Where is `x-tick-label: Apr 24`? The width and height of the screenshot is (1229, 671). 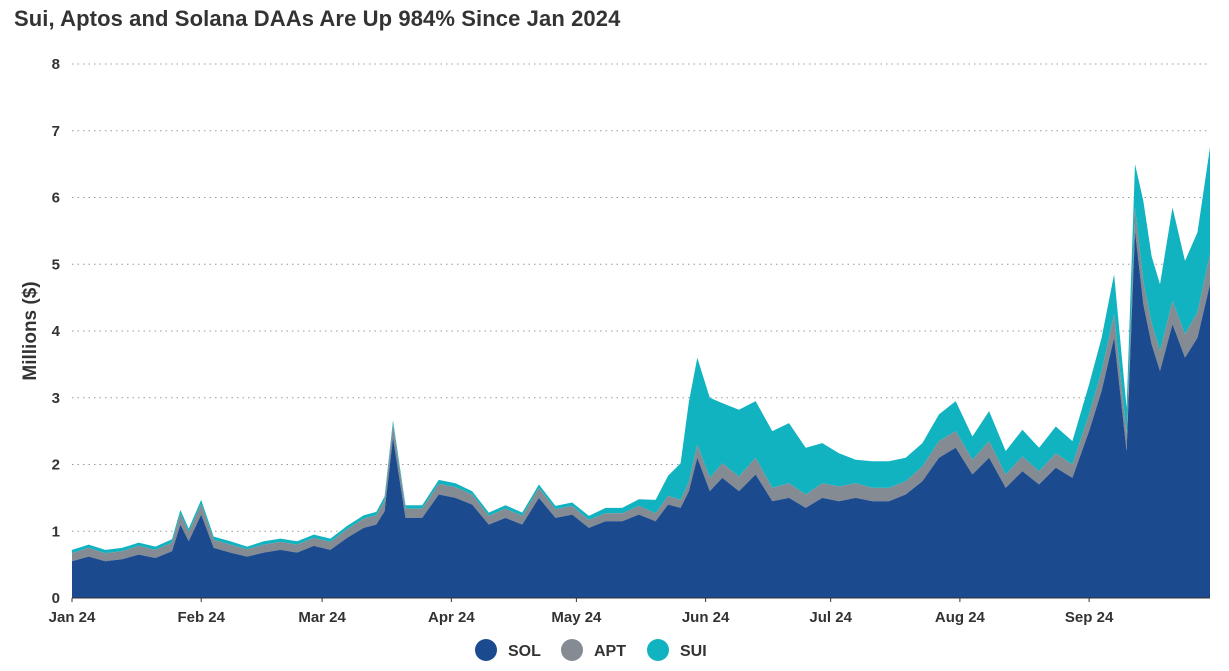
x-tick-label: Apr 24 is located at coordinates (451, 617).